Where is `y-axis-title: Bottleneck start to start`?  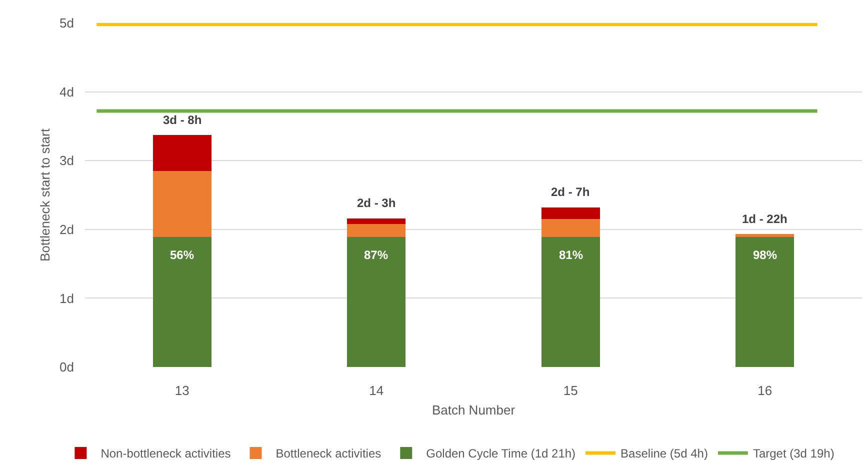
y-axis-title: Bottleneck start to start is located at coordinates (44, 195).